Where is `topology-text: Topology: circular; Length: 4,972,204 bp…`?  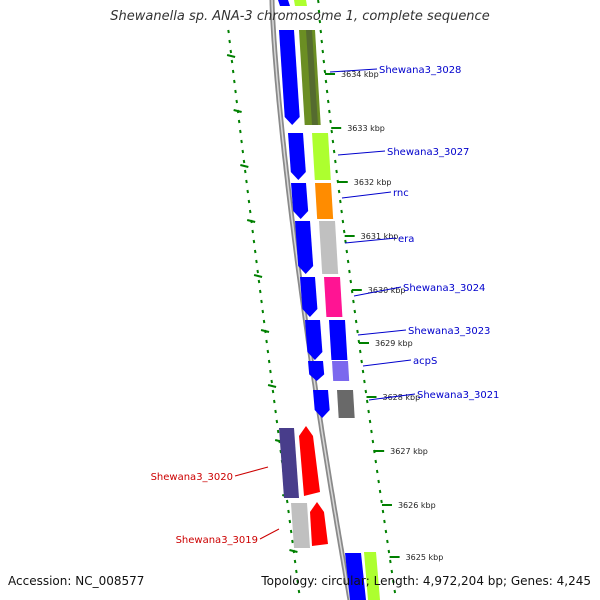 topology-text: Topology: circular; Length: 4,972,204 bp… is located at coordinates (426, 581).